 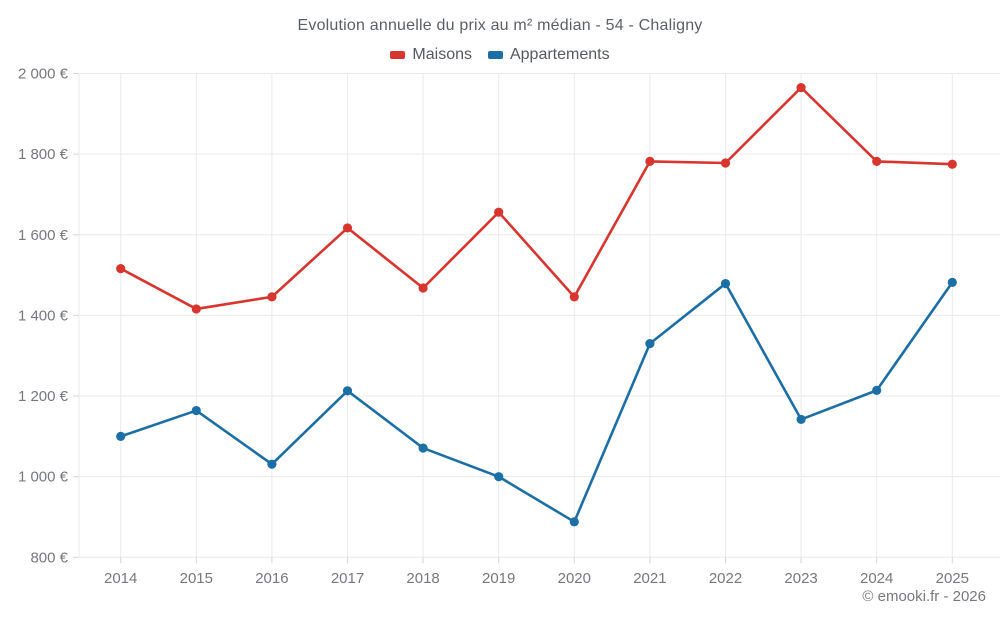 I want to click on data-point-appartements-2022, so click(x=725, y=283).